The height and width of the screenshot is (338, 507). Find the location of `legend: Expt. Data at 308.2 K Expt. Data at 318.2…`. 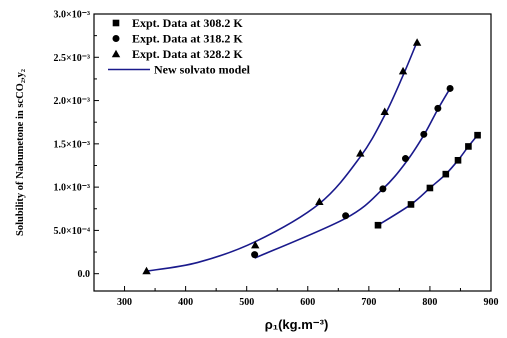

legend: Expt. Data at 308.2 K Expt. Data at 318.2… is located at coordinates (179, 46).